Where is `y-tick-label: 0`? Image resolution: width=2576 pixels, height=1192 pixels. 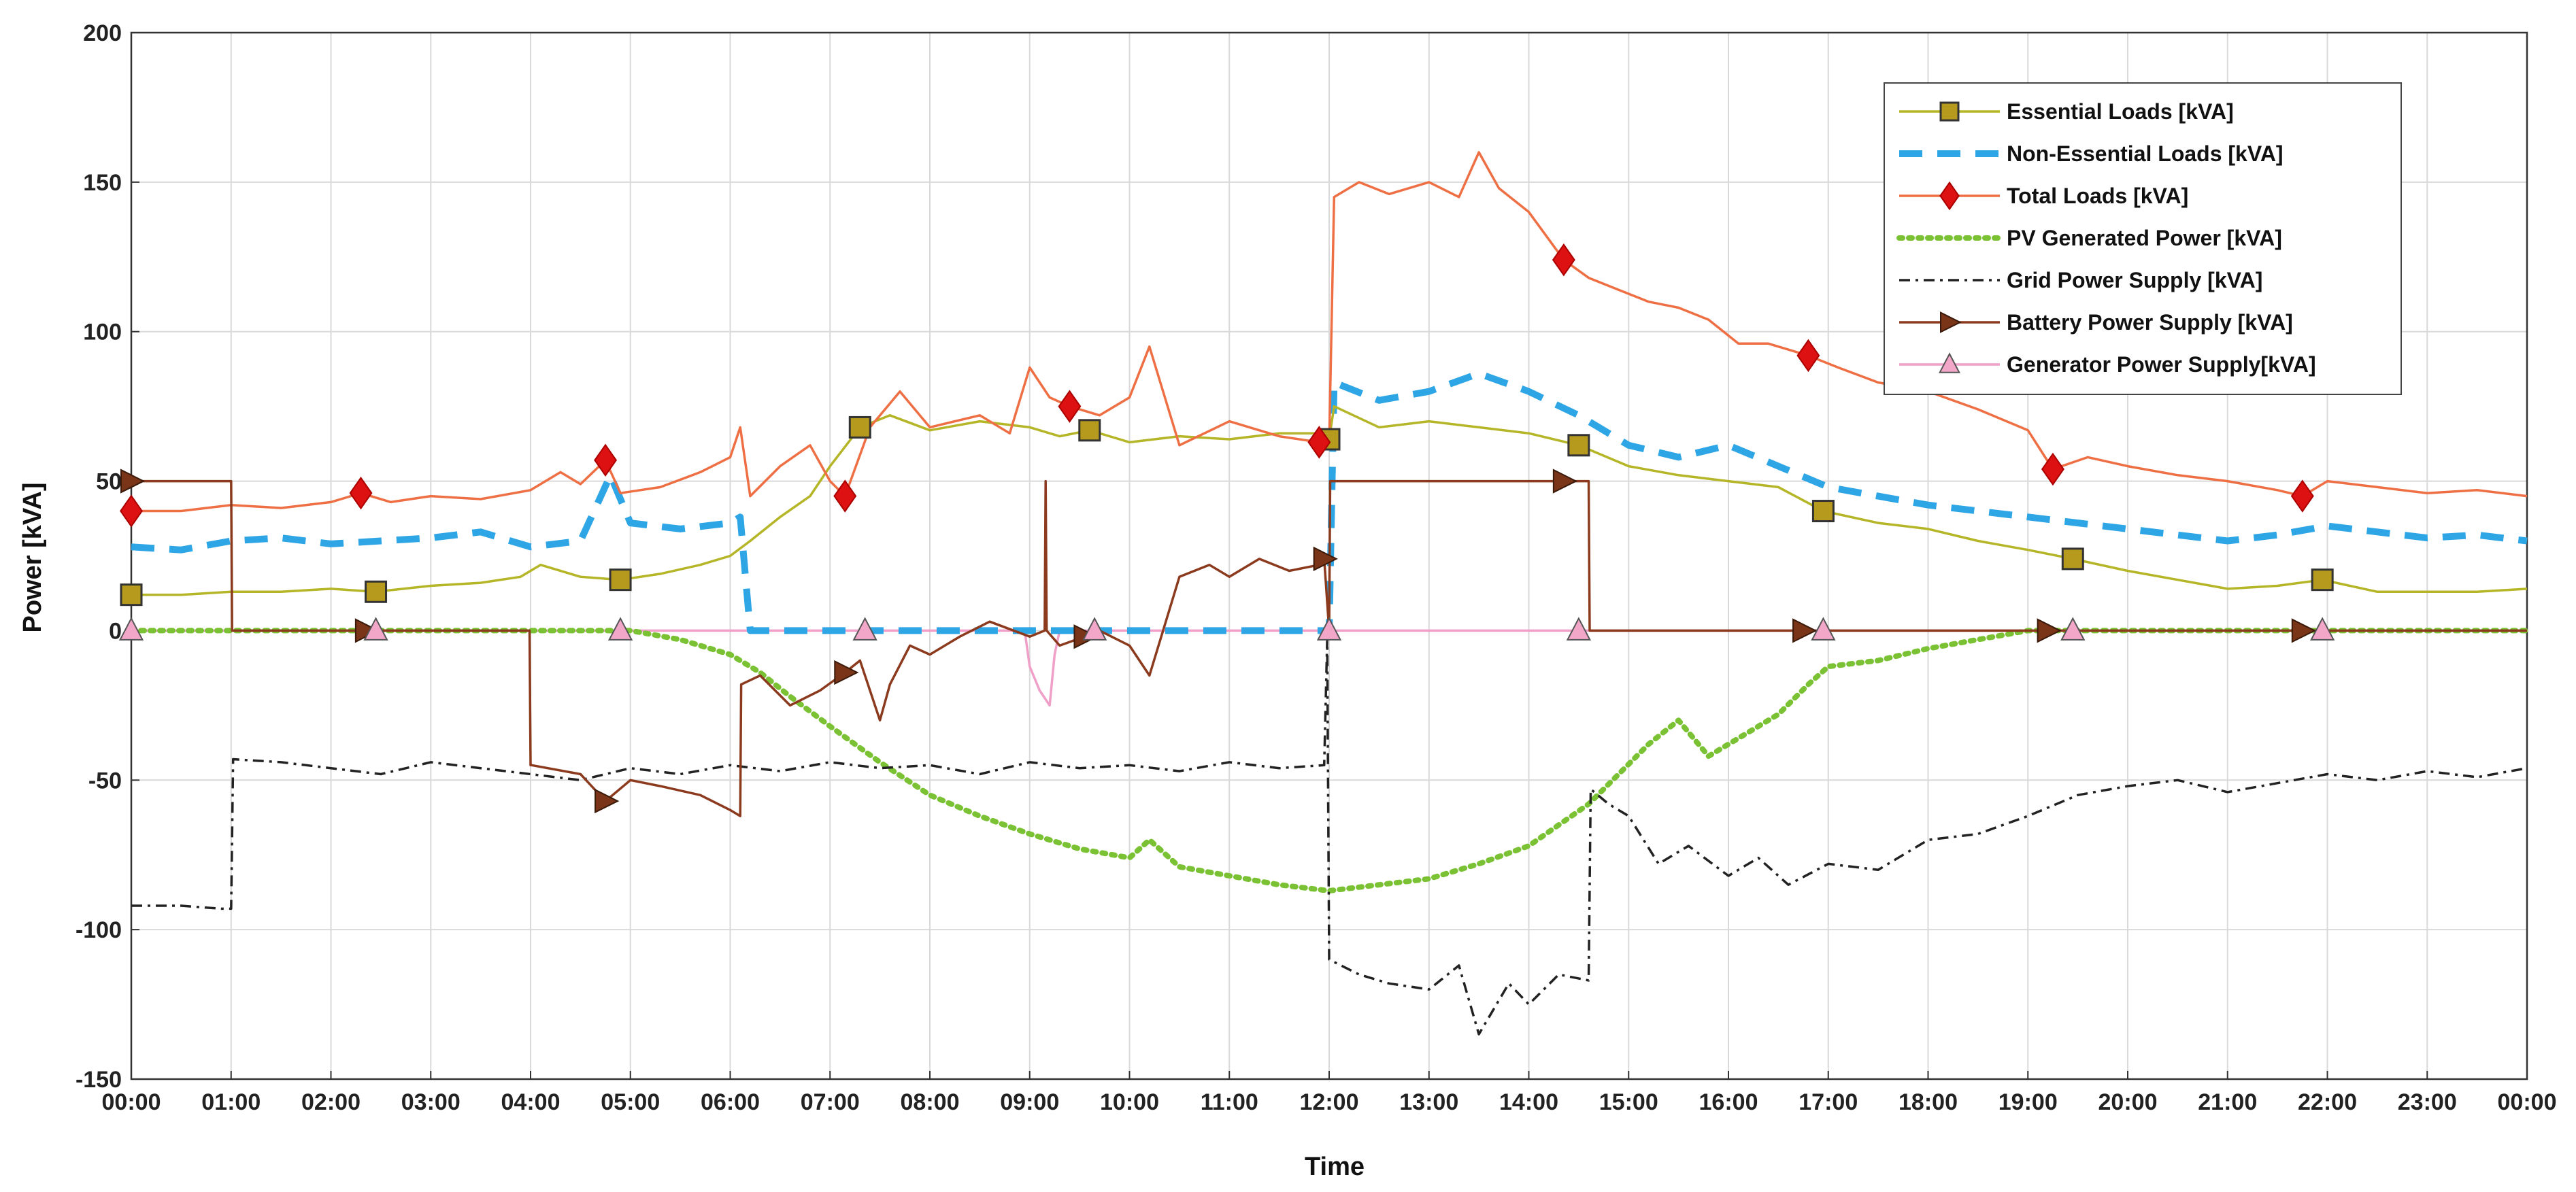 y-tick-label: 0 is located at coordinates (115, 631).